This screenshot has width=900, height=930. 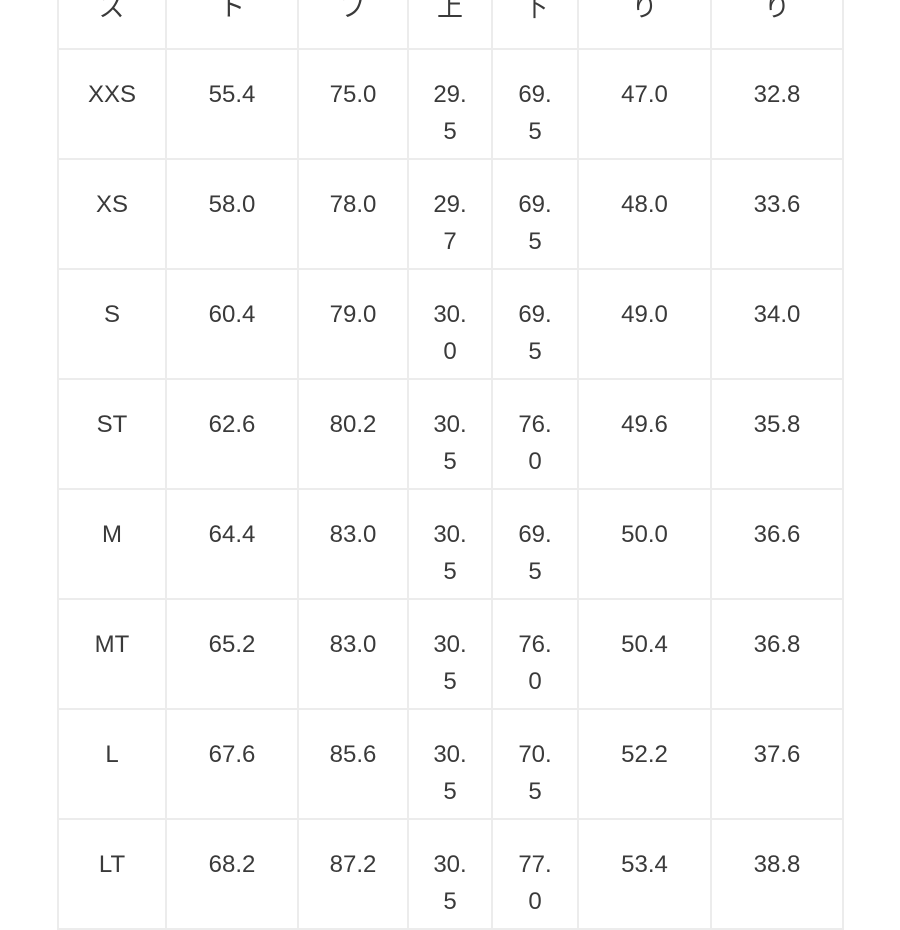 I want to click on cell-text: L, so click(x=112, y=754).